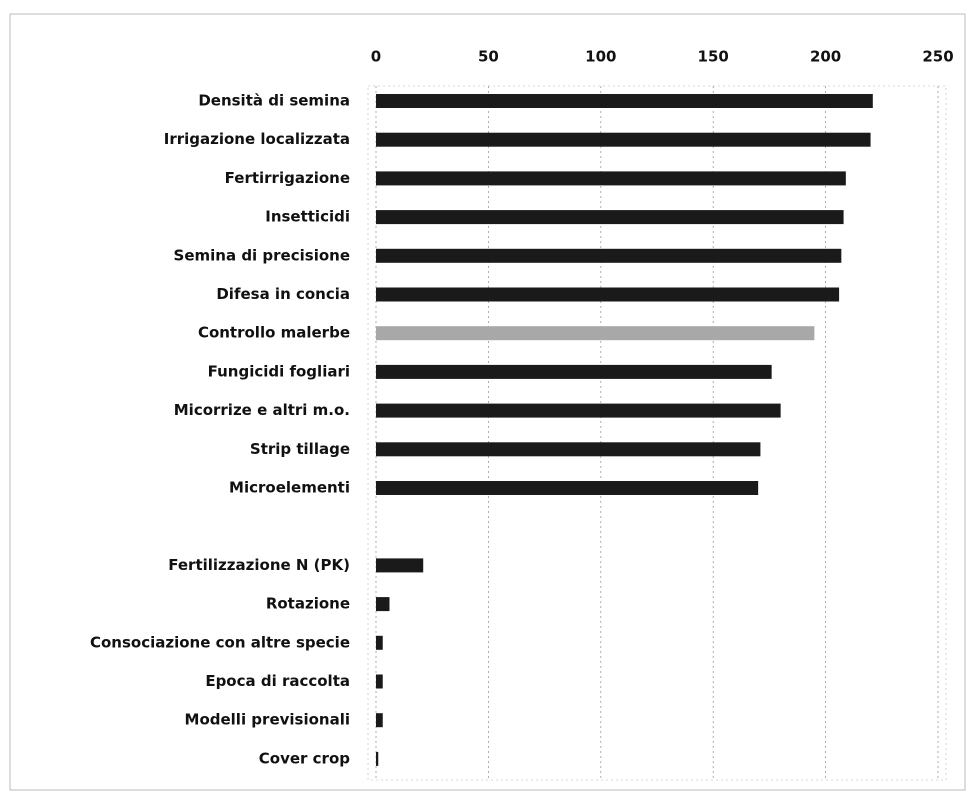 This screenshot has height=807, width=976. Describe the element at coordinates (307, 217) in the screenshot. I see `y-tick-label: Insetticidi` at that location.